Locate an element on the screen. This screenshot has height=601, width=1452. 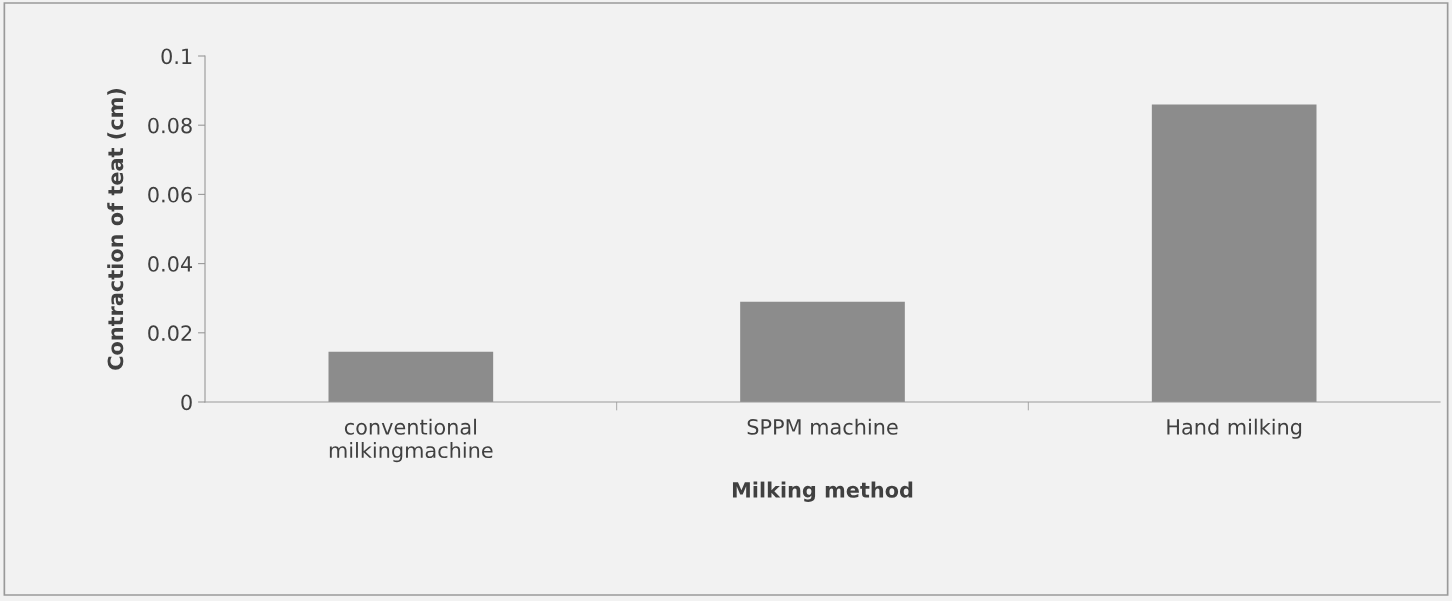
x-tick-label: SPPM machine is located at coordinates (822, 426).